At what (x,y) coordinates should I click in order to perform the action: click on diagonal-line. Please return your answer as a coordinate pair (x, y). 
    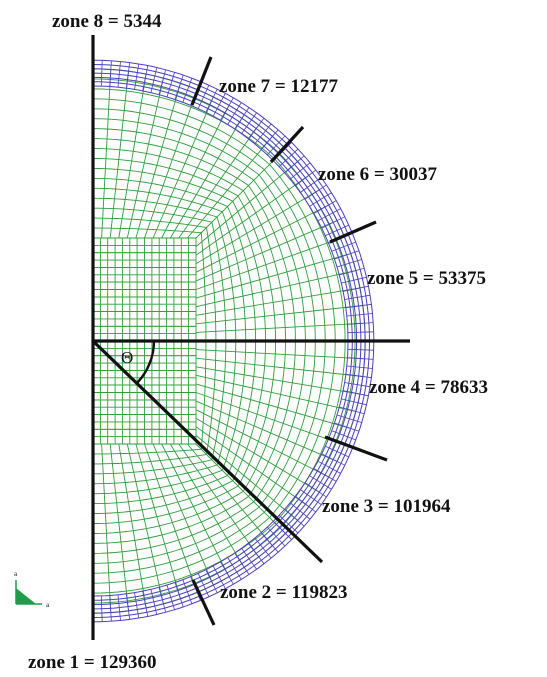
    Looking at the image, I should click on (207, 451).